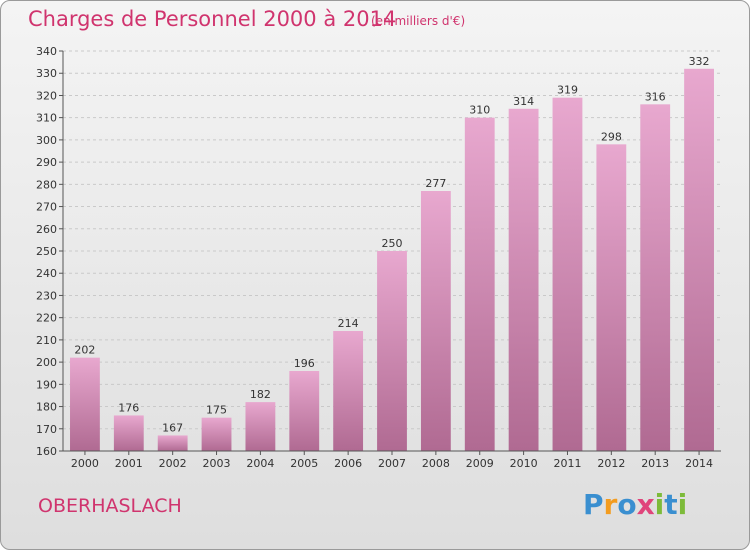 Image resolution: width=750 pixels, height=550 pixels. Describe the element at coordinates (699, 463) in the screenshot. I see `x-tick-label: 2014` at that location.